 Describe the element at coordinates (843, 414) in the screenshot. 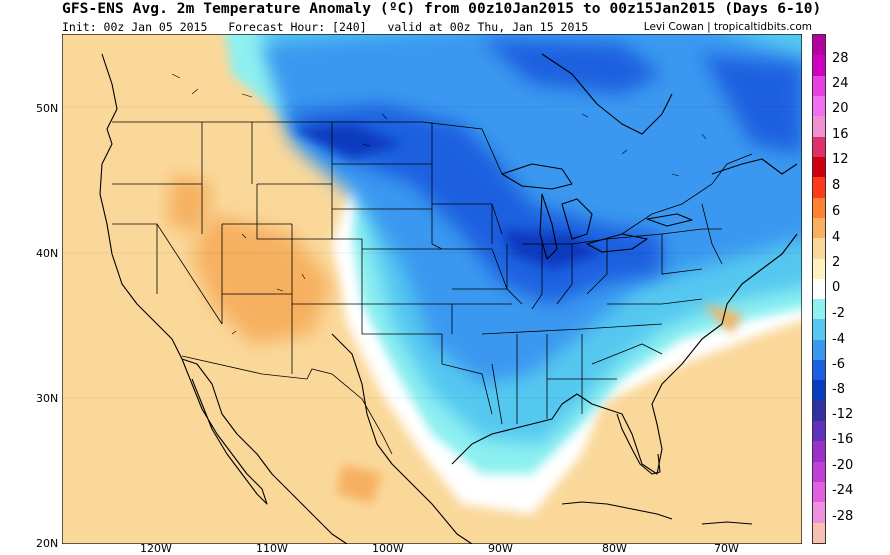

I see `colorbar-label: -12` at that location.